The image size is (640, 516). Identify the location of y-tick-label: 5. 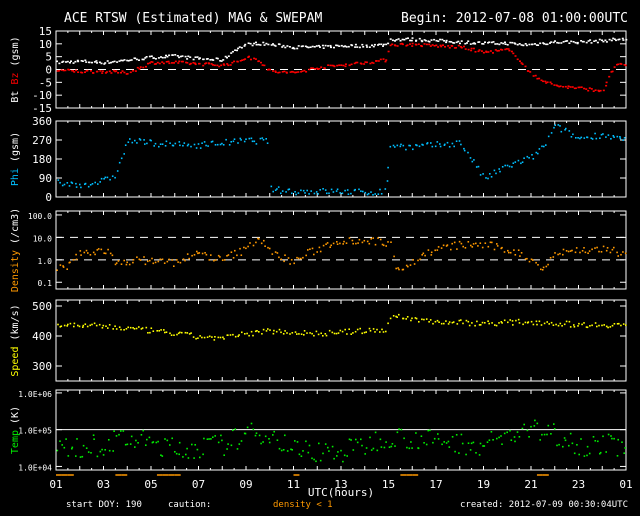
(48, 57).